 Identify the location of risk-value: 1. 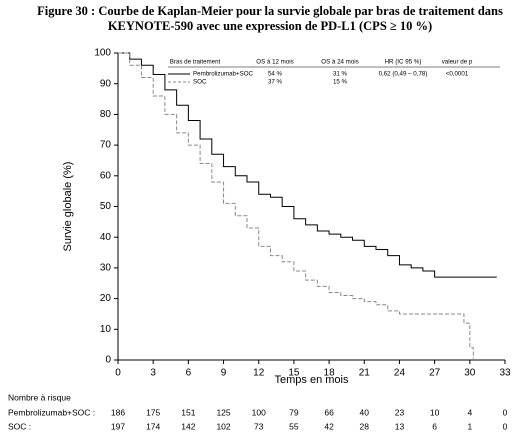
(469, 426).